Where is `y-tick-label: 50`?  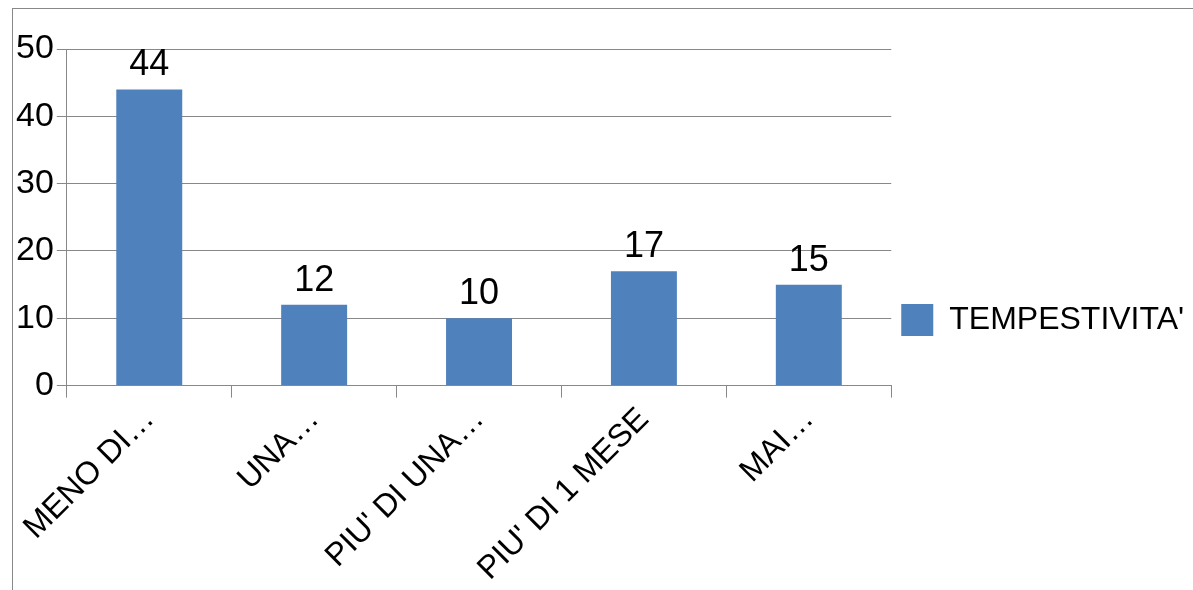 y-tick-label: 50 is located at coordinates (34, 46).